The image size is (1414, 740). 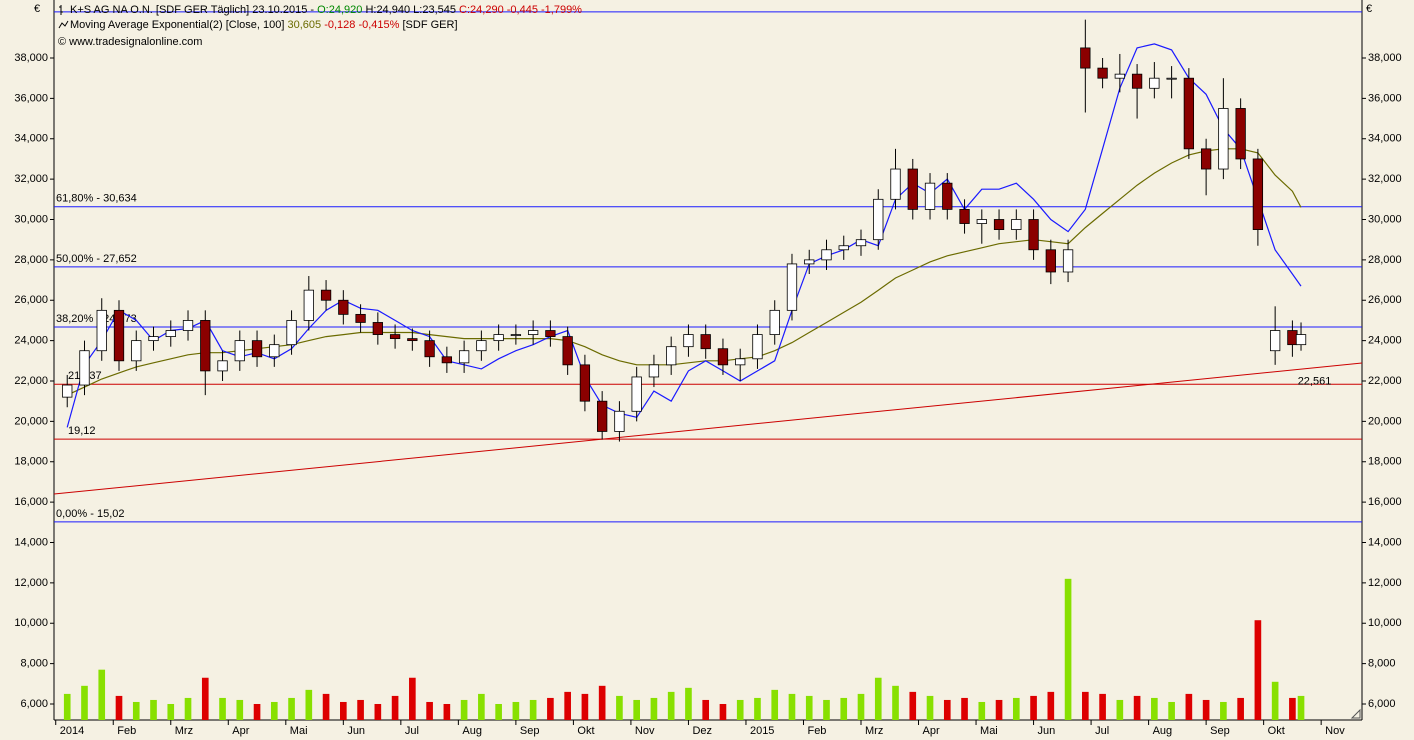 I want to click on level-label: 50,00% - 27,652, so click(x=96, y=259).